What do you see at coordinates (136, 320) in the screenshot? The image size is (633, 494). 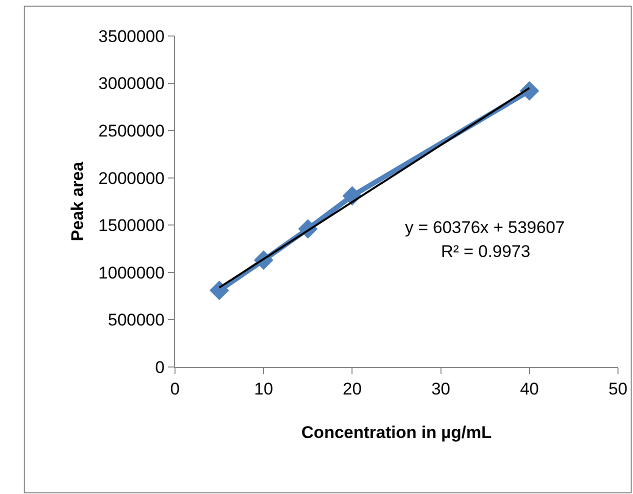 I see `y-tick-label: 500000` at bounding box center [136, 320].